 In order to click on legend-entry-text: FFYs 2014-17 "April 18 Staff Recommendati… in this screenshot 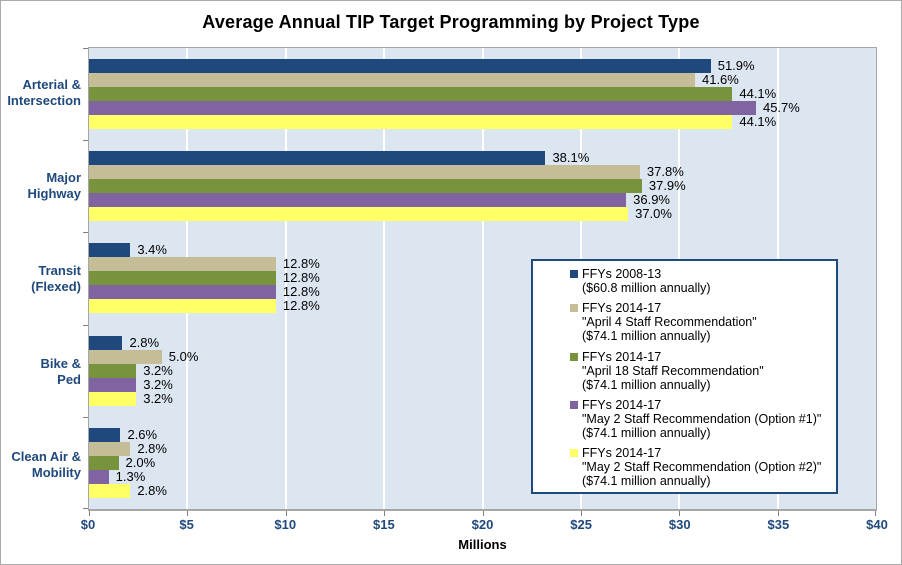, I will do `click(673, 371)`.